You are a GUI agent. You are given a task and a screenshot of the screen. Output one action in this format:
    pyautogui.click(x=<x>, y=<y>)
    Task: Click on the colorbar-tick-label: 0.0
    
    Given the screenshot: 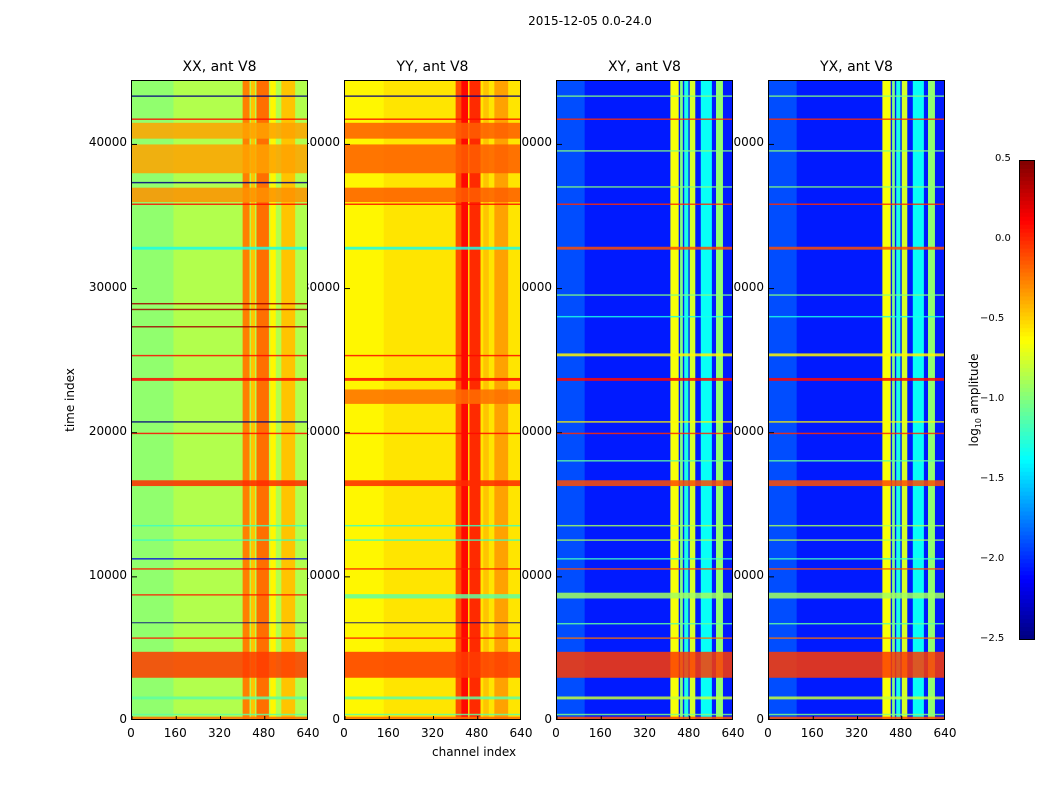 What is the action you would take?
    pyautogui.click(x=1003, y=238)
    